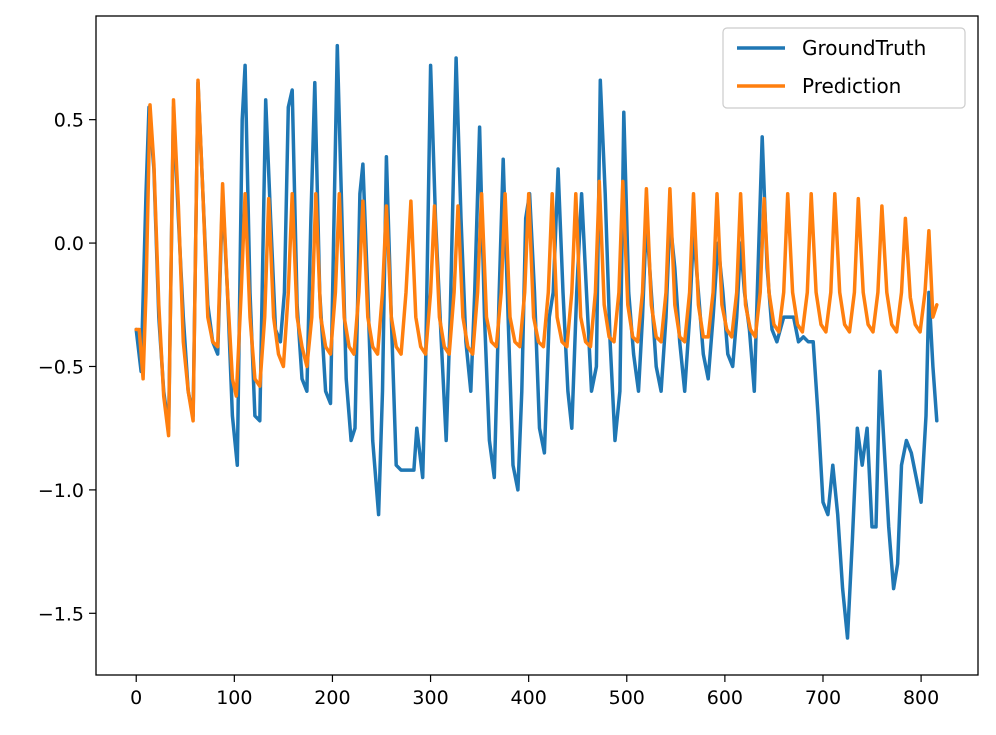 Image resolution: width=996 pixels, height=735 pixels. I want to click on x-tick-label: 300, so click(430, 698).